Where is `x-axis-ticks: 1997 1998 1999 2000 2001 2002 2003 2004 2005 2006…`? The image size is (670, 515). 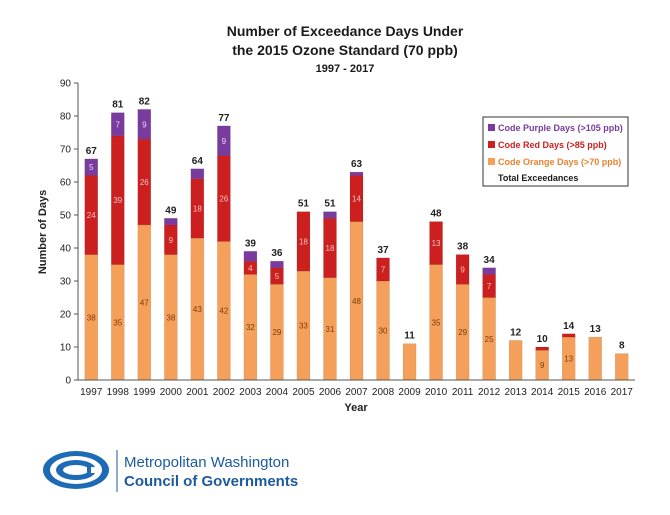 x-axis-ticks: 1997 1998 1999 2000 2001 2002 2003 2004 2005 2006… is located at coordinates (356, 392).